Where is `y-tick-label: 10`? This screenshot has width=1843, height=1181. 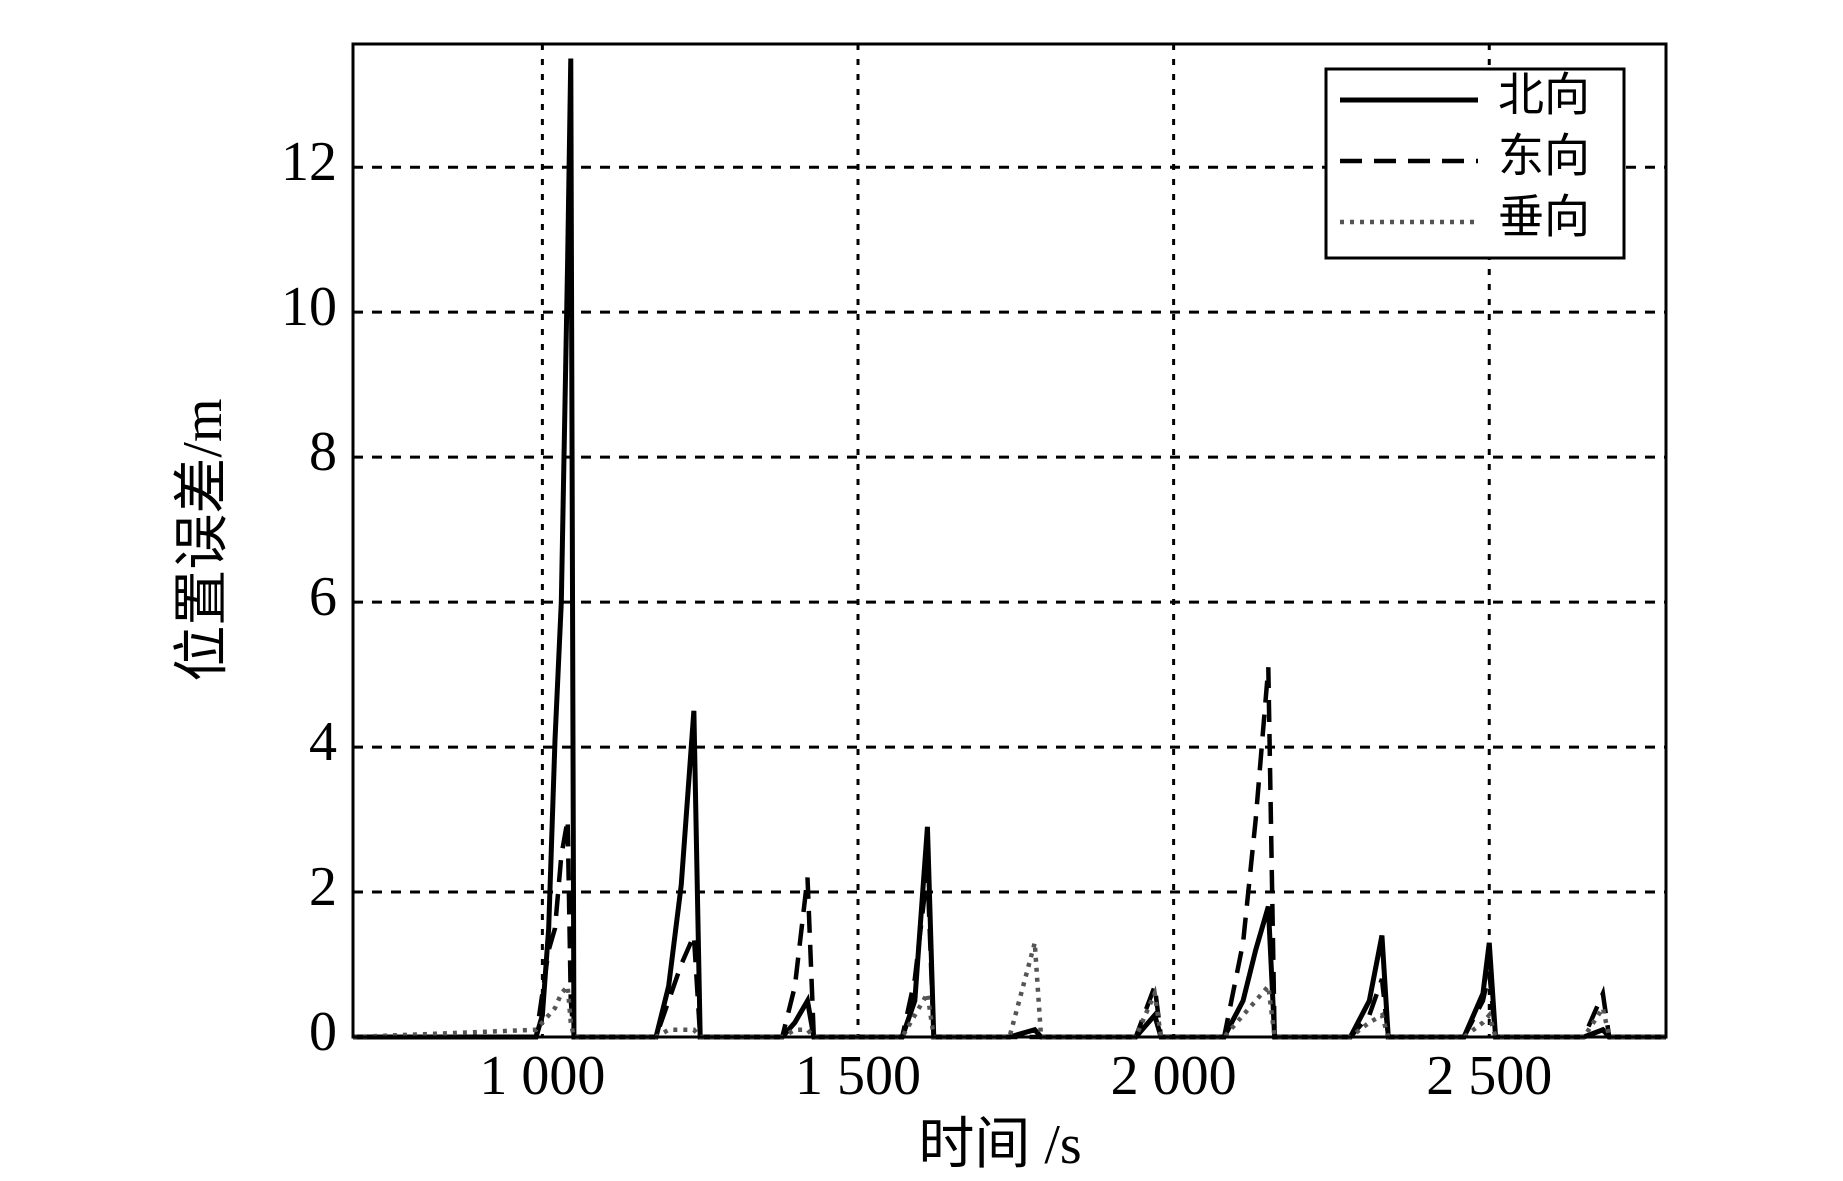 y-tick-label: 10 is located at coordinates (309, 307).